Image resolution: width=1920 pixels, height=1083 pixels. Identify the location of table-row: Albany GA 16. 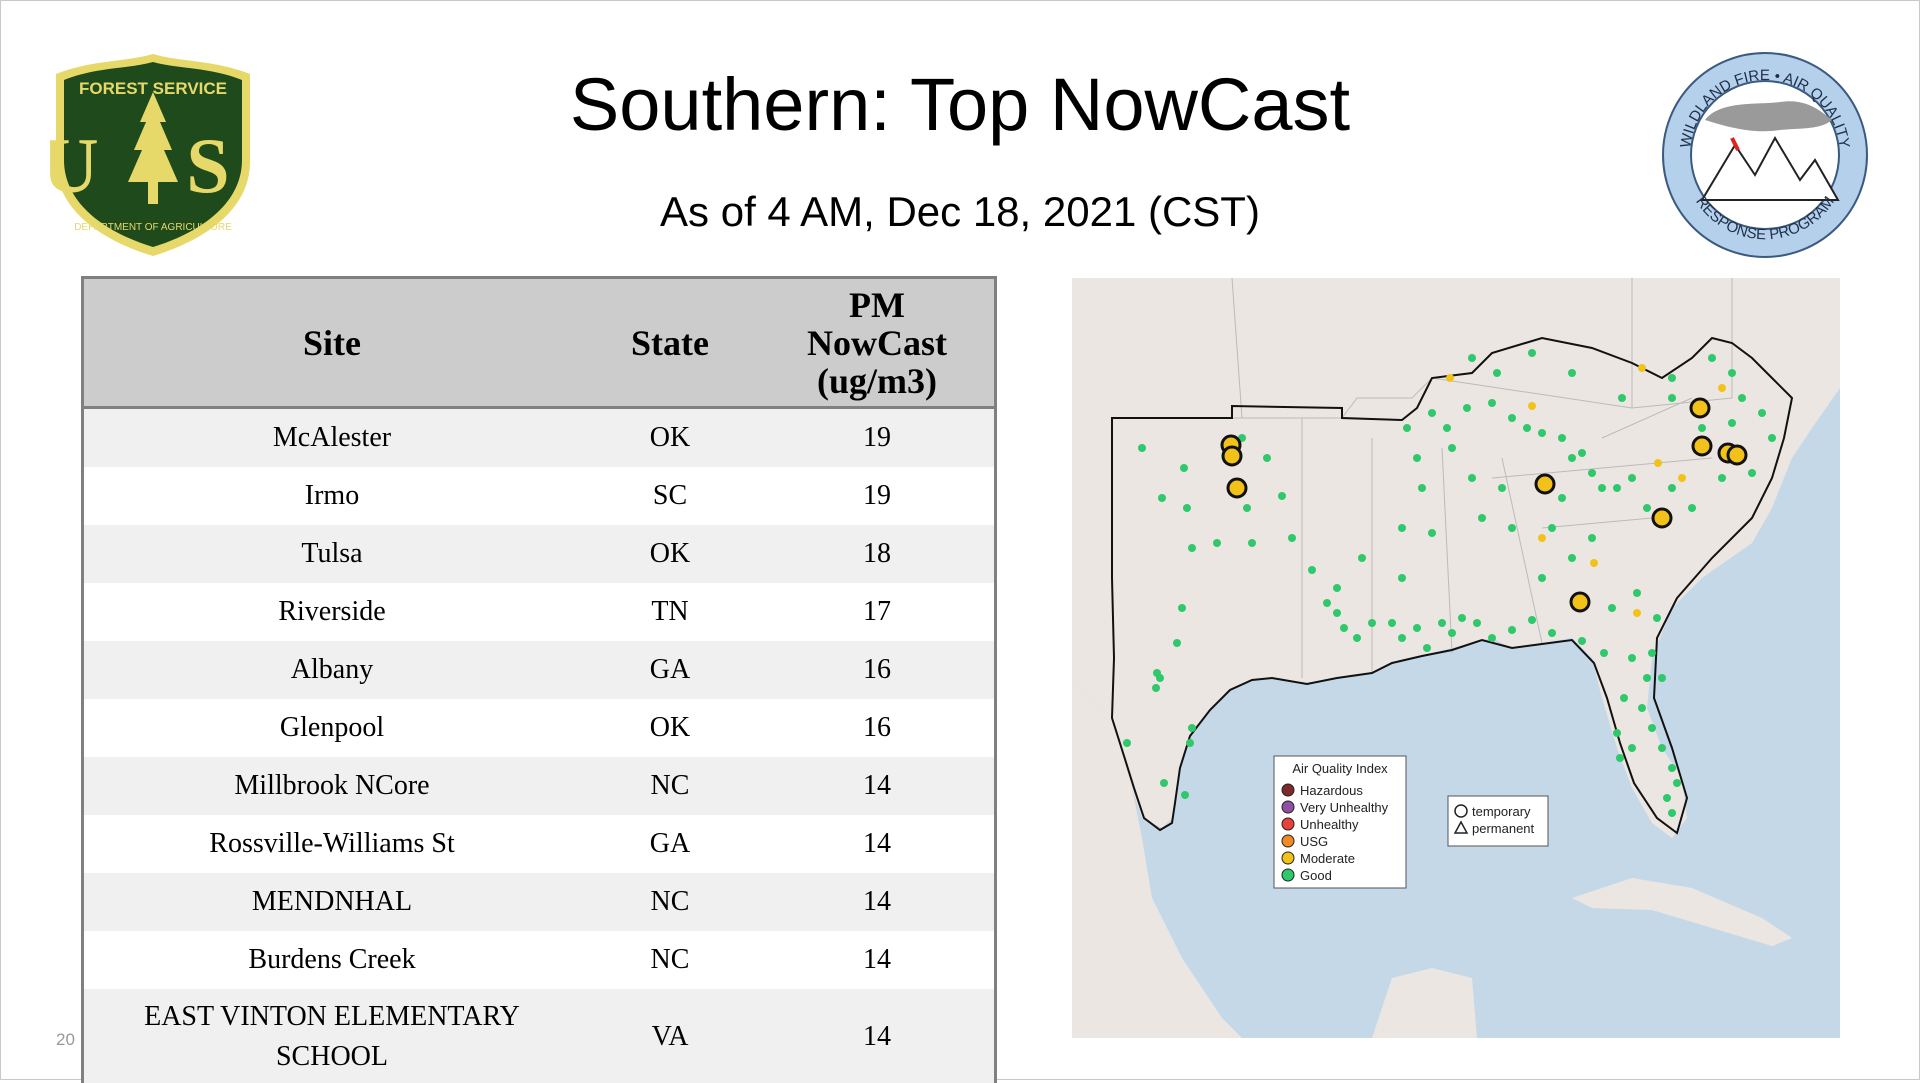
(539, 670).